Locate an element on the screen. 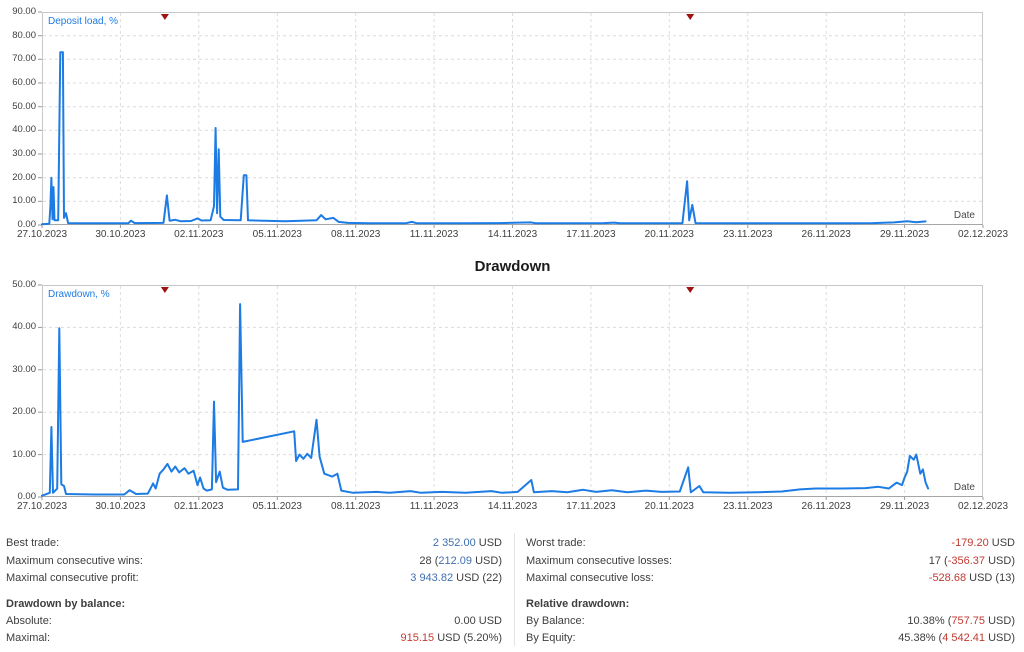 This screenshot has height=652, width=1024. stat-row: Maximal: 915.15 USD (5.20%) is located at coordinates (254, 638).